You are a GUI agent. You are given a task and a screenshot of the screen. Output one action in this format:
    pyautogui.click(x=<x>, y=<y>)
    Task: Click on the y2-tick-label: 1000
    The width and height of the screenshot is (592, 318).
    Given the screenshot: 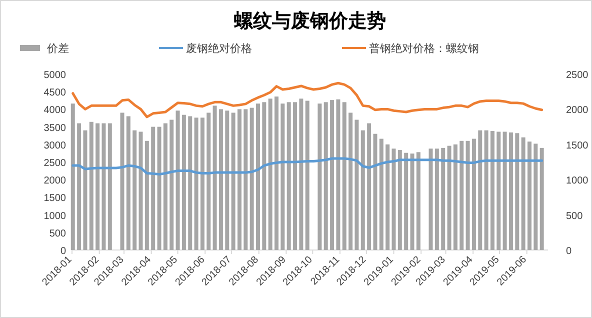 What is the action you would take?
    pyautogui.click(x=577, y=181)
    